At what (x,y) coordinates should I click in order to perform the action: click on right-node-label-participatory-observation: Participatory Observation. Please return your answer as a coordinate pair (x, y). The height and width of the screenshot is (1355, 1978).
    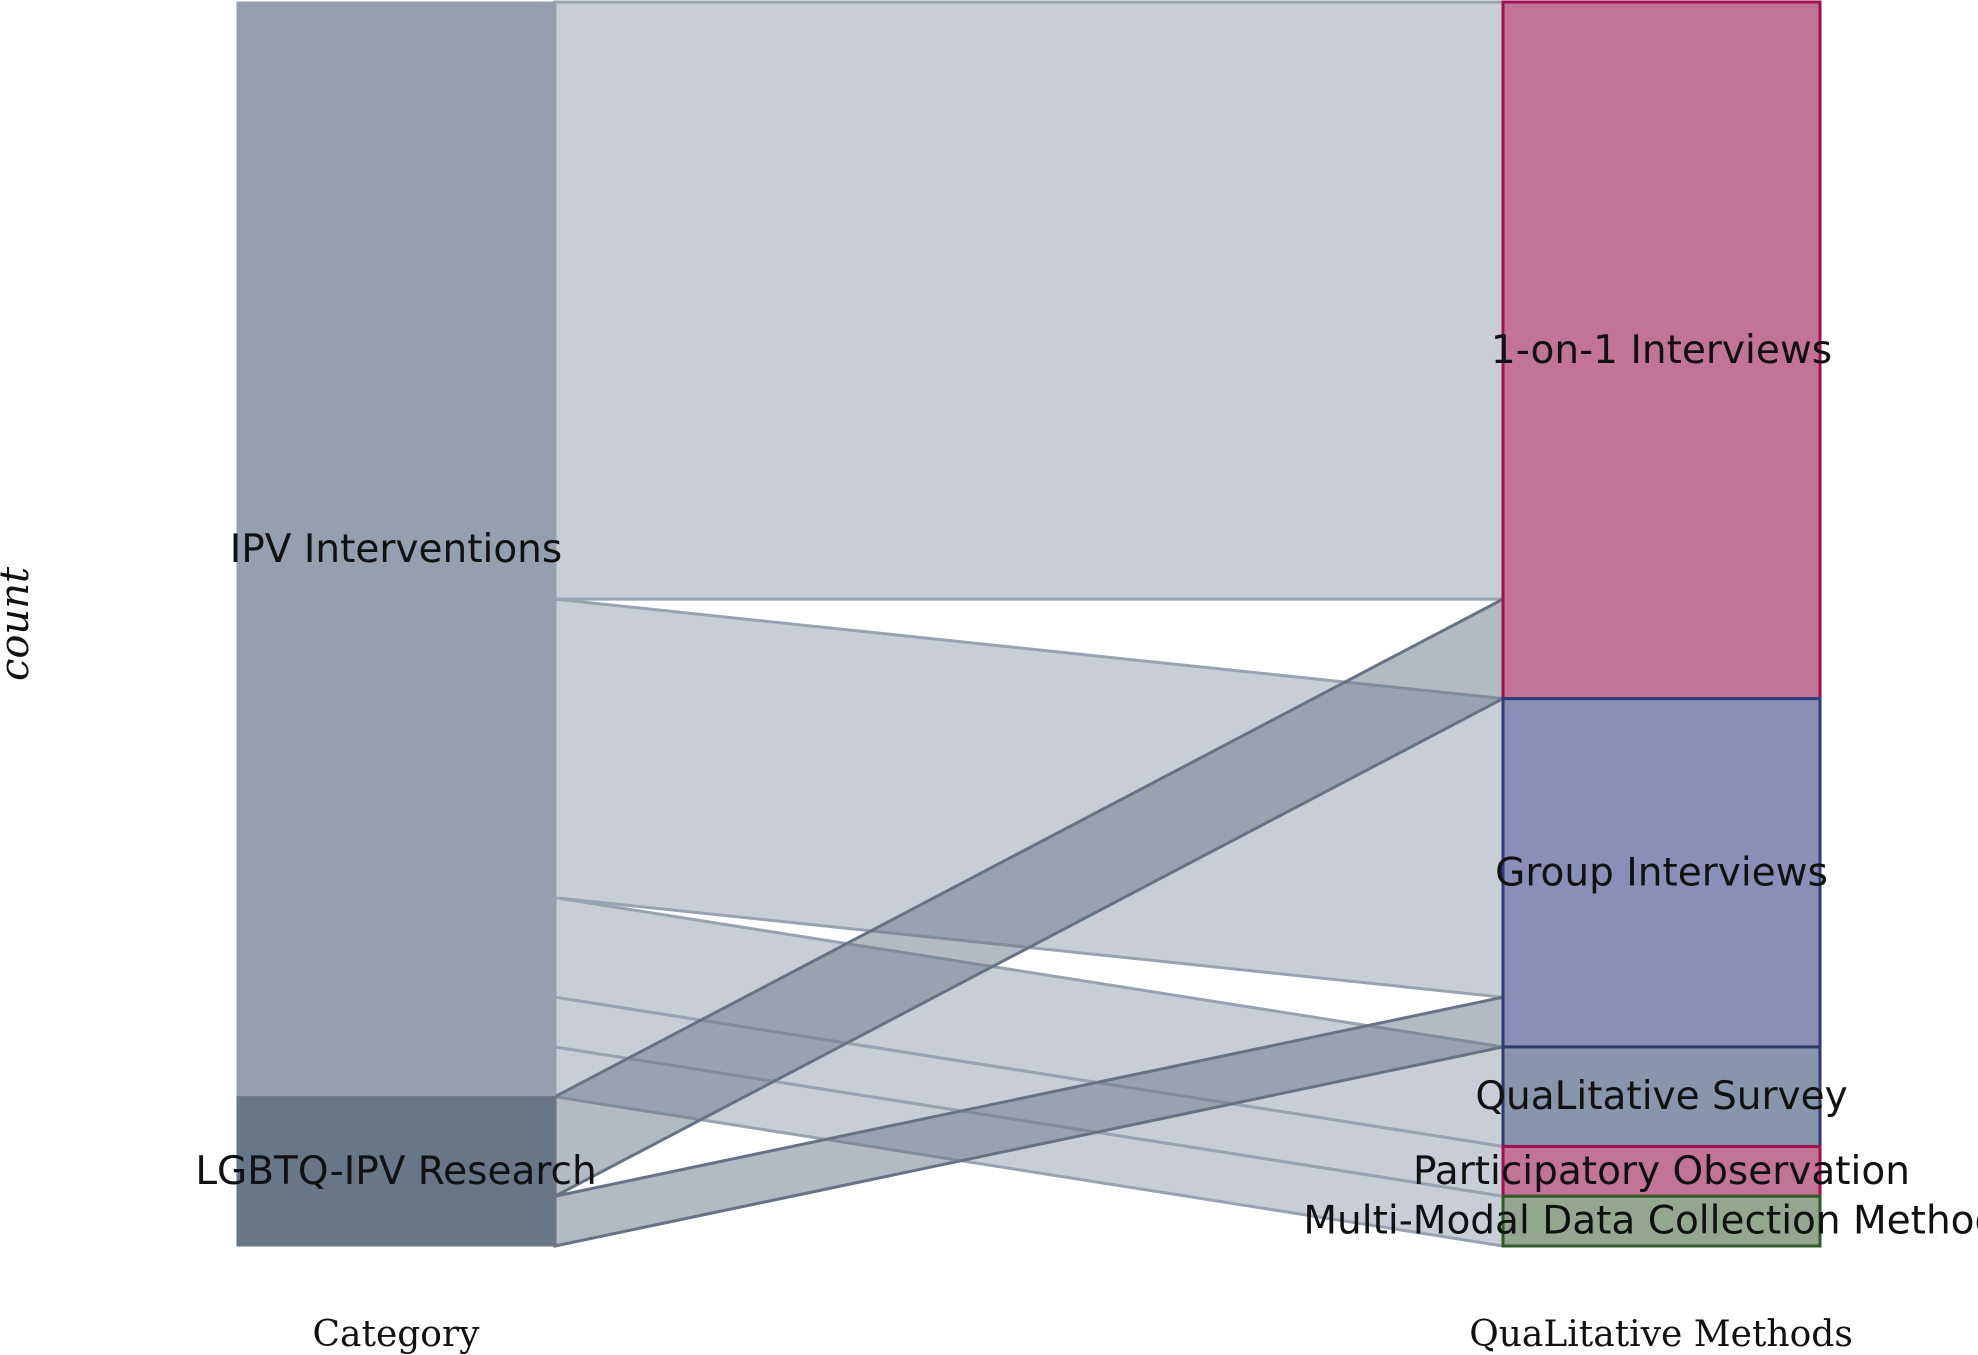
    Looking at the image, I should click on (1661, 1171).